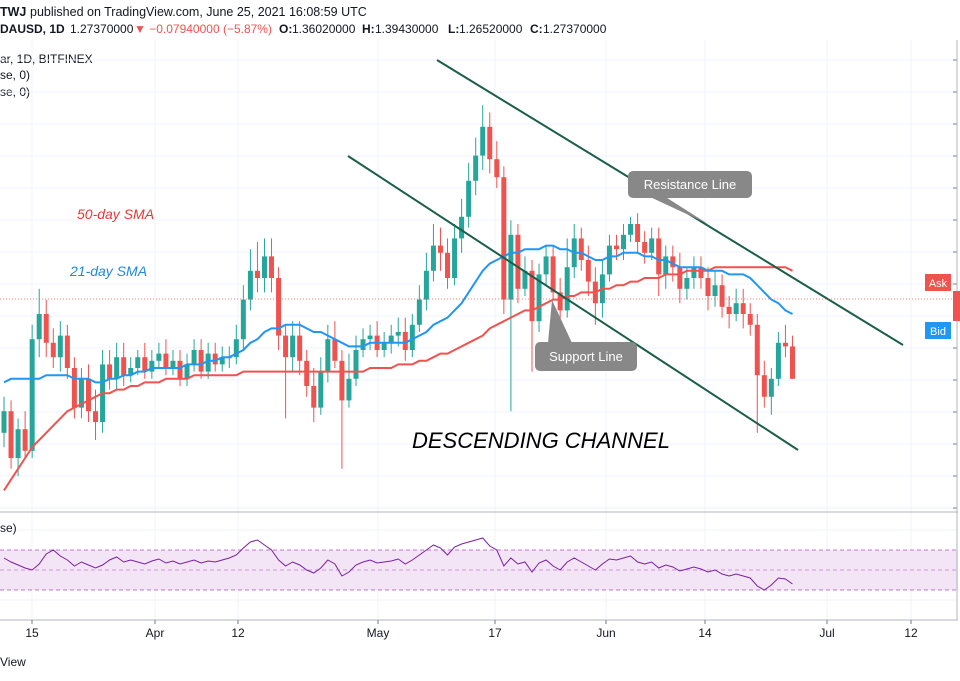 This screenshot has width=960, height=681. I want to click on bid-tag-box, so click(938, 330).